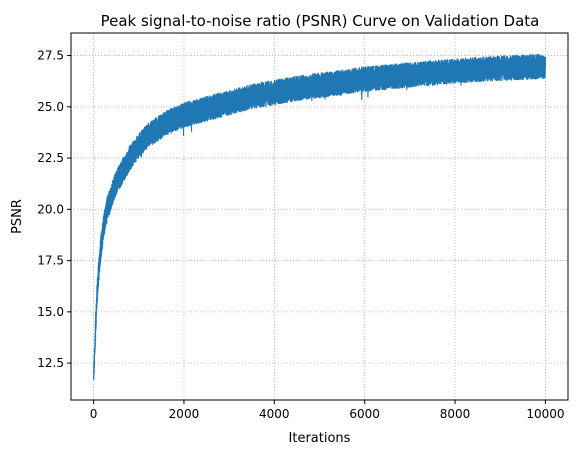 This screenshot has width=576, height=455. What do you see at coordinates (17, 216) in the screenshot?
I see `y-axis-label: PSNR` at bounding box center [17, 216].